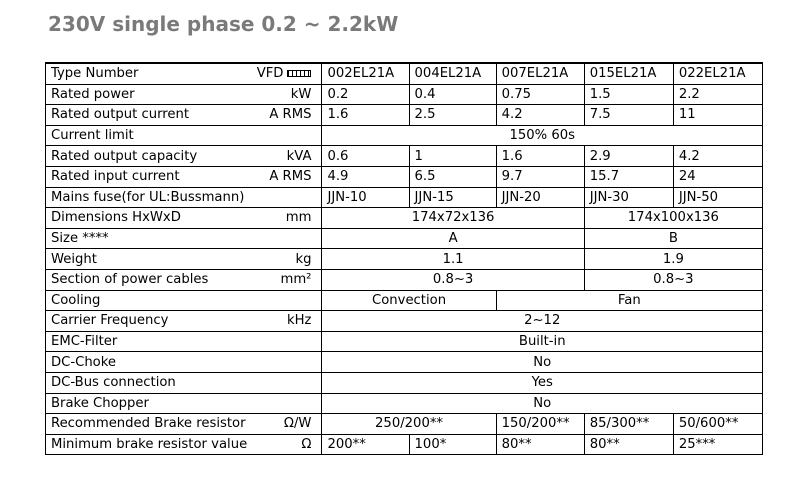 This screenshot has width=799, height=484. I want to click on table-row: Brake Chopper No, so click(403, 403).